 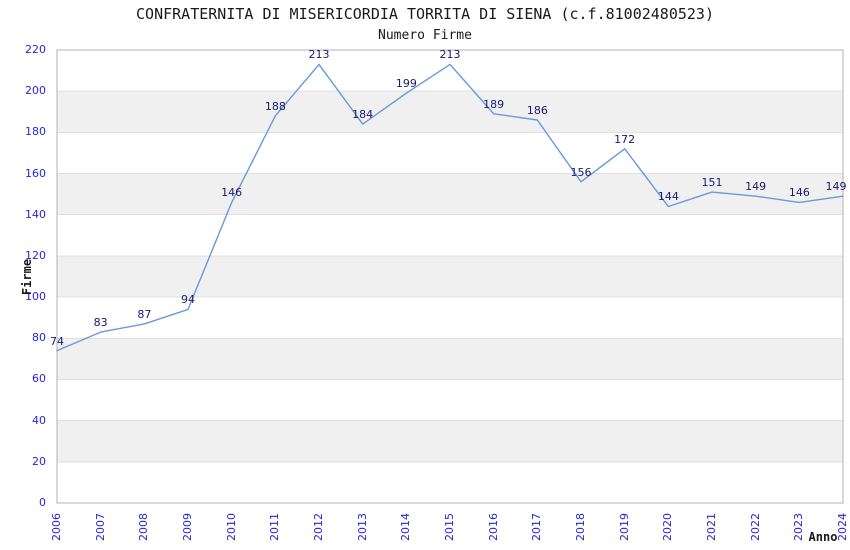 What do you see at coordinates (449, 527) in the screenshot?
I see `x-tick-label: 2015` at bounding box center [449, 527].